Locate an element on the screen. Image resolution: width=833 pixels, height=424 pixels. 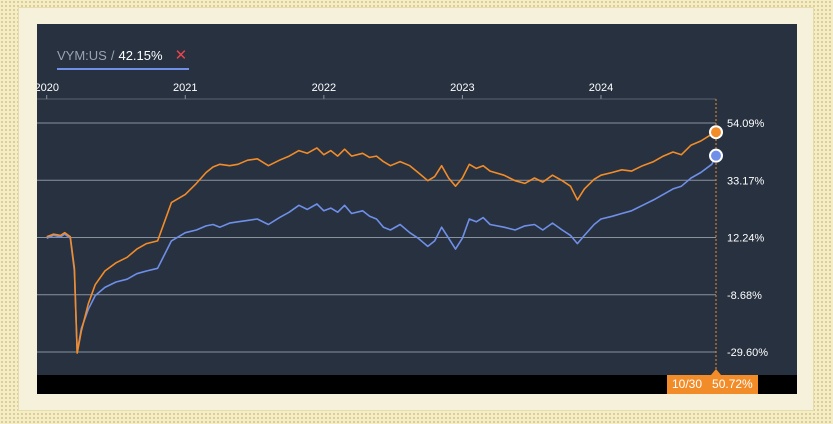
time-axis-bar is located at coordinates (417, 384).